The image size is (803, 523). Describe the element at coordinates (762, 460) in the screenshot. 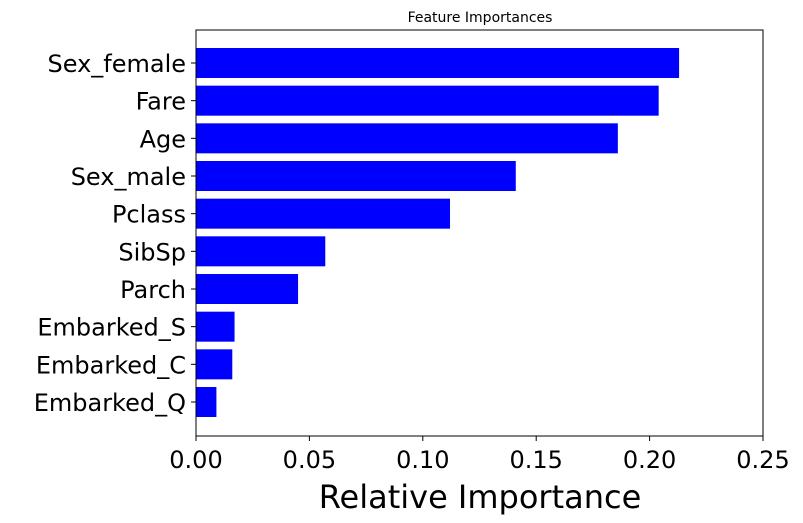

I see `x-tick-label: 0.25` at that location.